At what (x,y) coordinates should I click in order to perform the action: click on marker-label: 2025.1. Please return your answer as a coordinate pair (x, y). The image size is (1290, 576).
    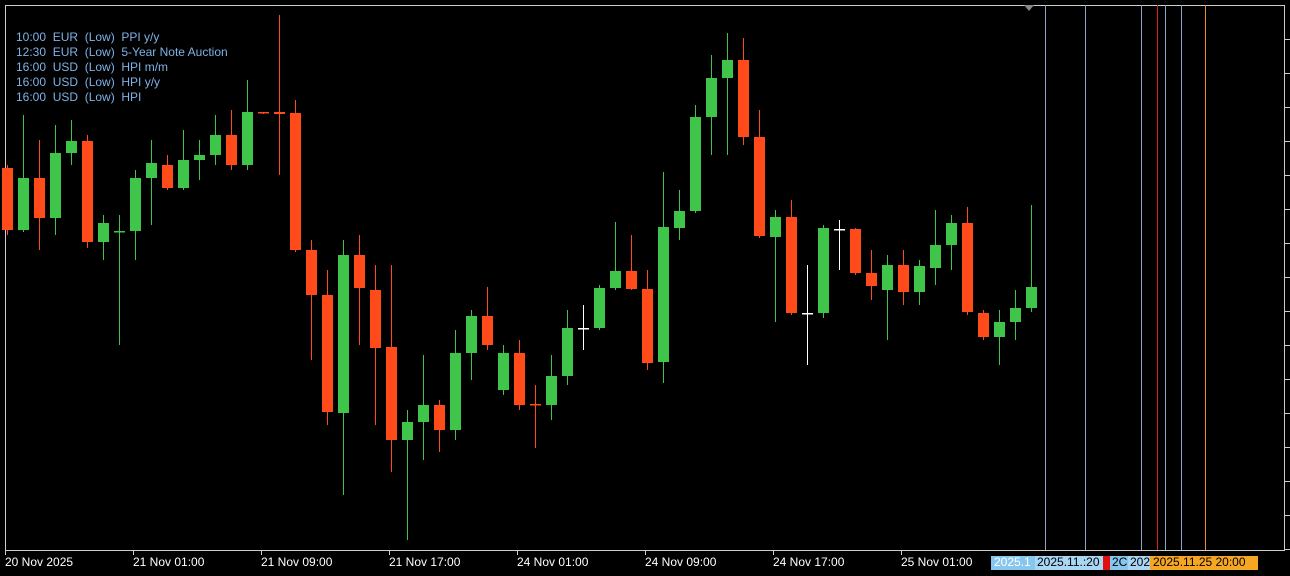
    Looking at the image, I should click on (1012, 562).